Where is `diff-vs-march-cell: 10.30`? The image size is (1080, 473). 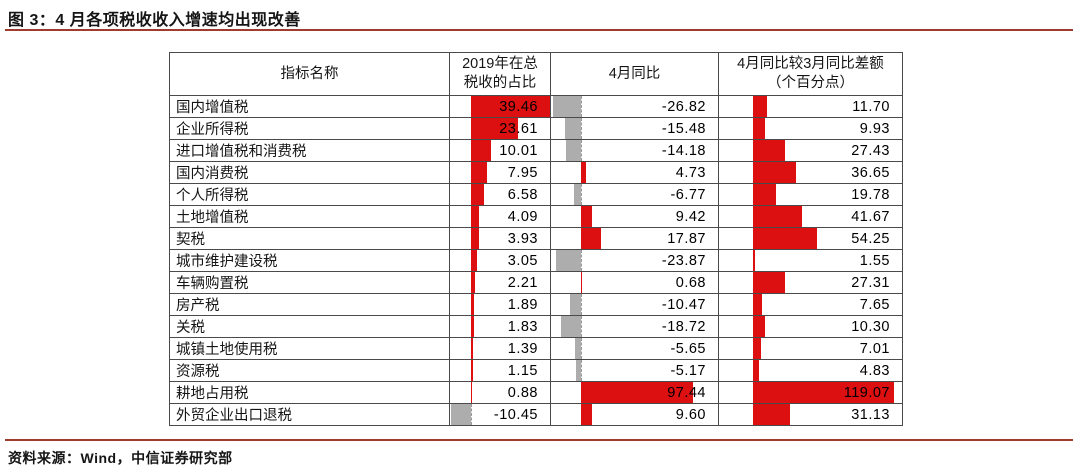 diff-vs-march-cell: 10.30 is located at coordinates (810, 326).